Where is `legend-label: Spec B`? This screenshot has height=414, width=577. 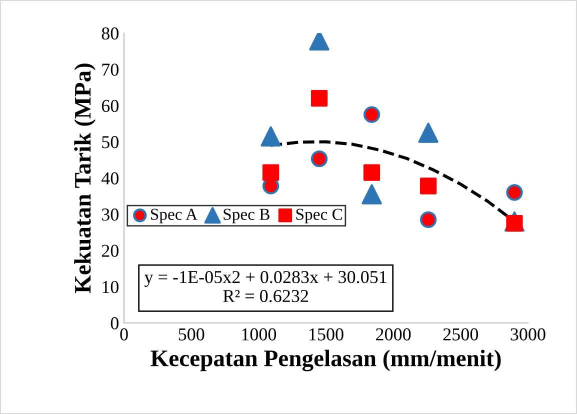
legend-label: Spec B is located at coordinates (247, 216).